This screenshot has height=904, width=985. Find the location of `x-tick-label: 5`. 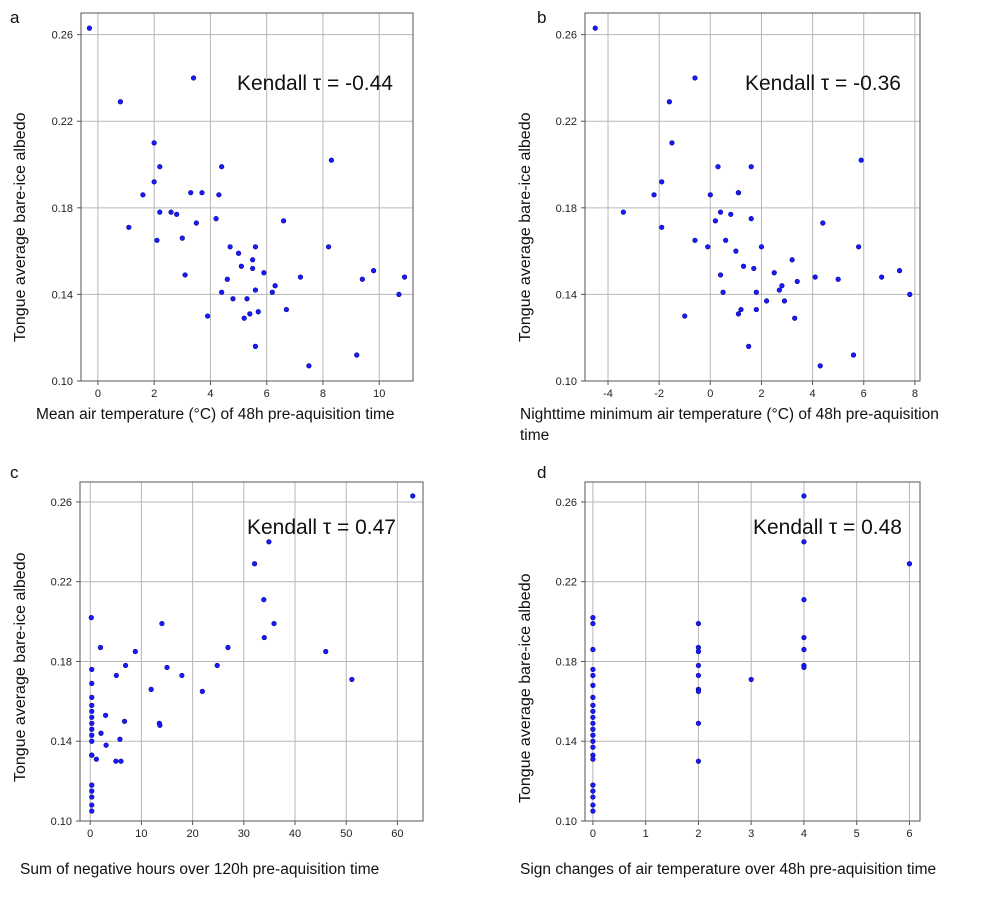

x-tick-label: 5 is located at coordinates (857, 834).